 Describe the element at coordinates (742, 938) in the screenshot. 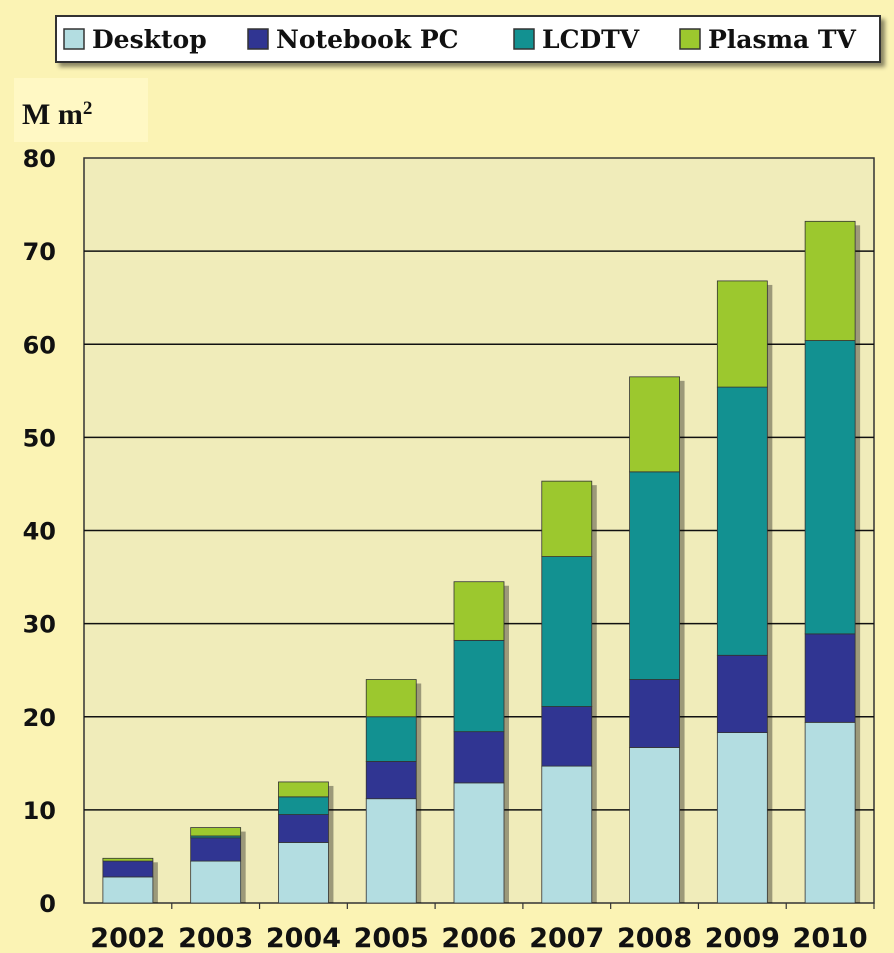

I see `x-tick-label: 2009` at that location.